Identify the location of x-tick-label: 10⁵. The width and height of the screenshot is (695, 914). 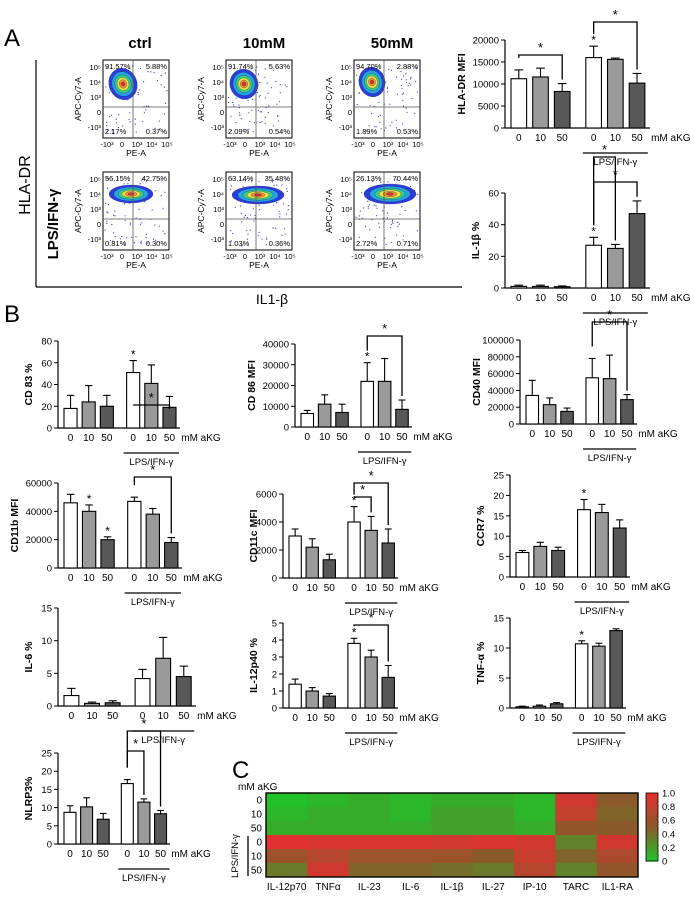
(289, 144).